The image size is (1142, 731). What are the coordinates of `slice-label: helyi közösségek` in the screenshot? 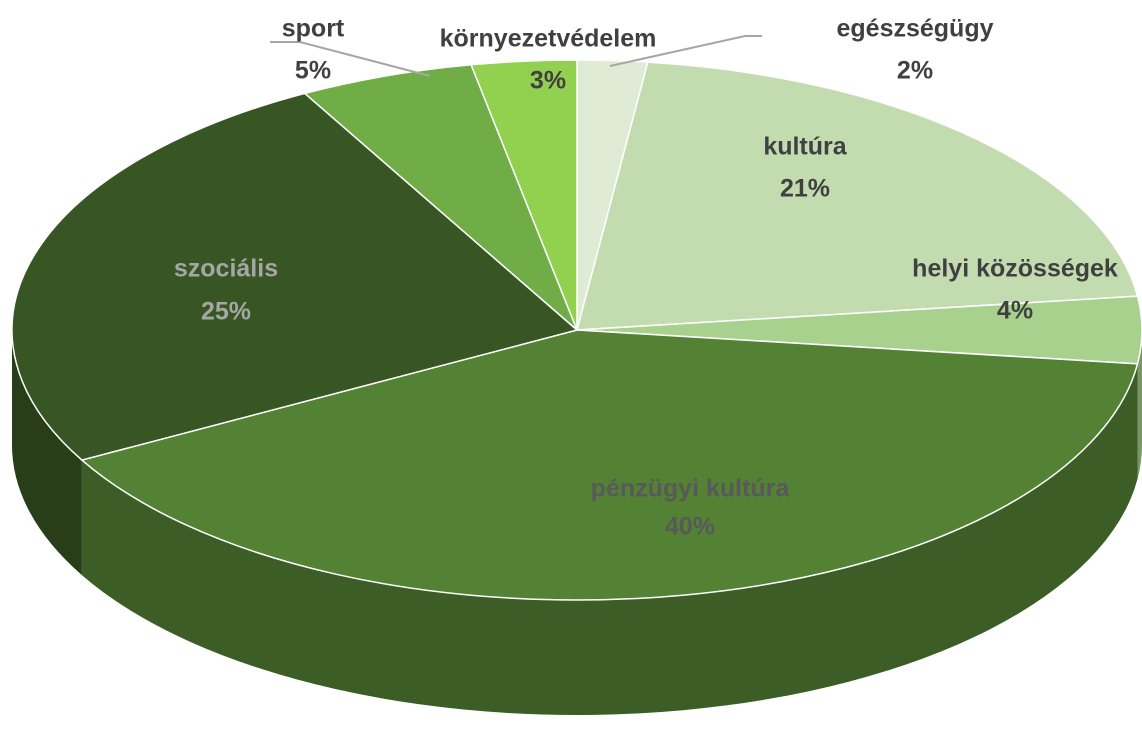 It's located at (1015, 269).